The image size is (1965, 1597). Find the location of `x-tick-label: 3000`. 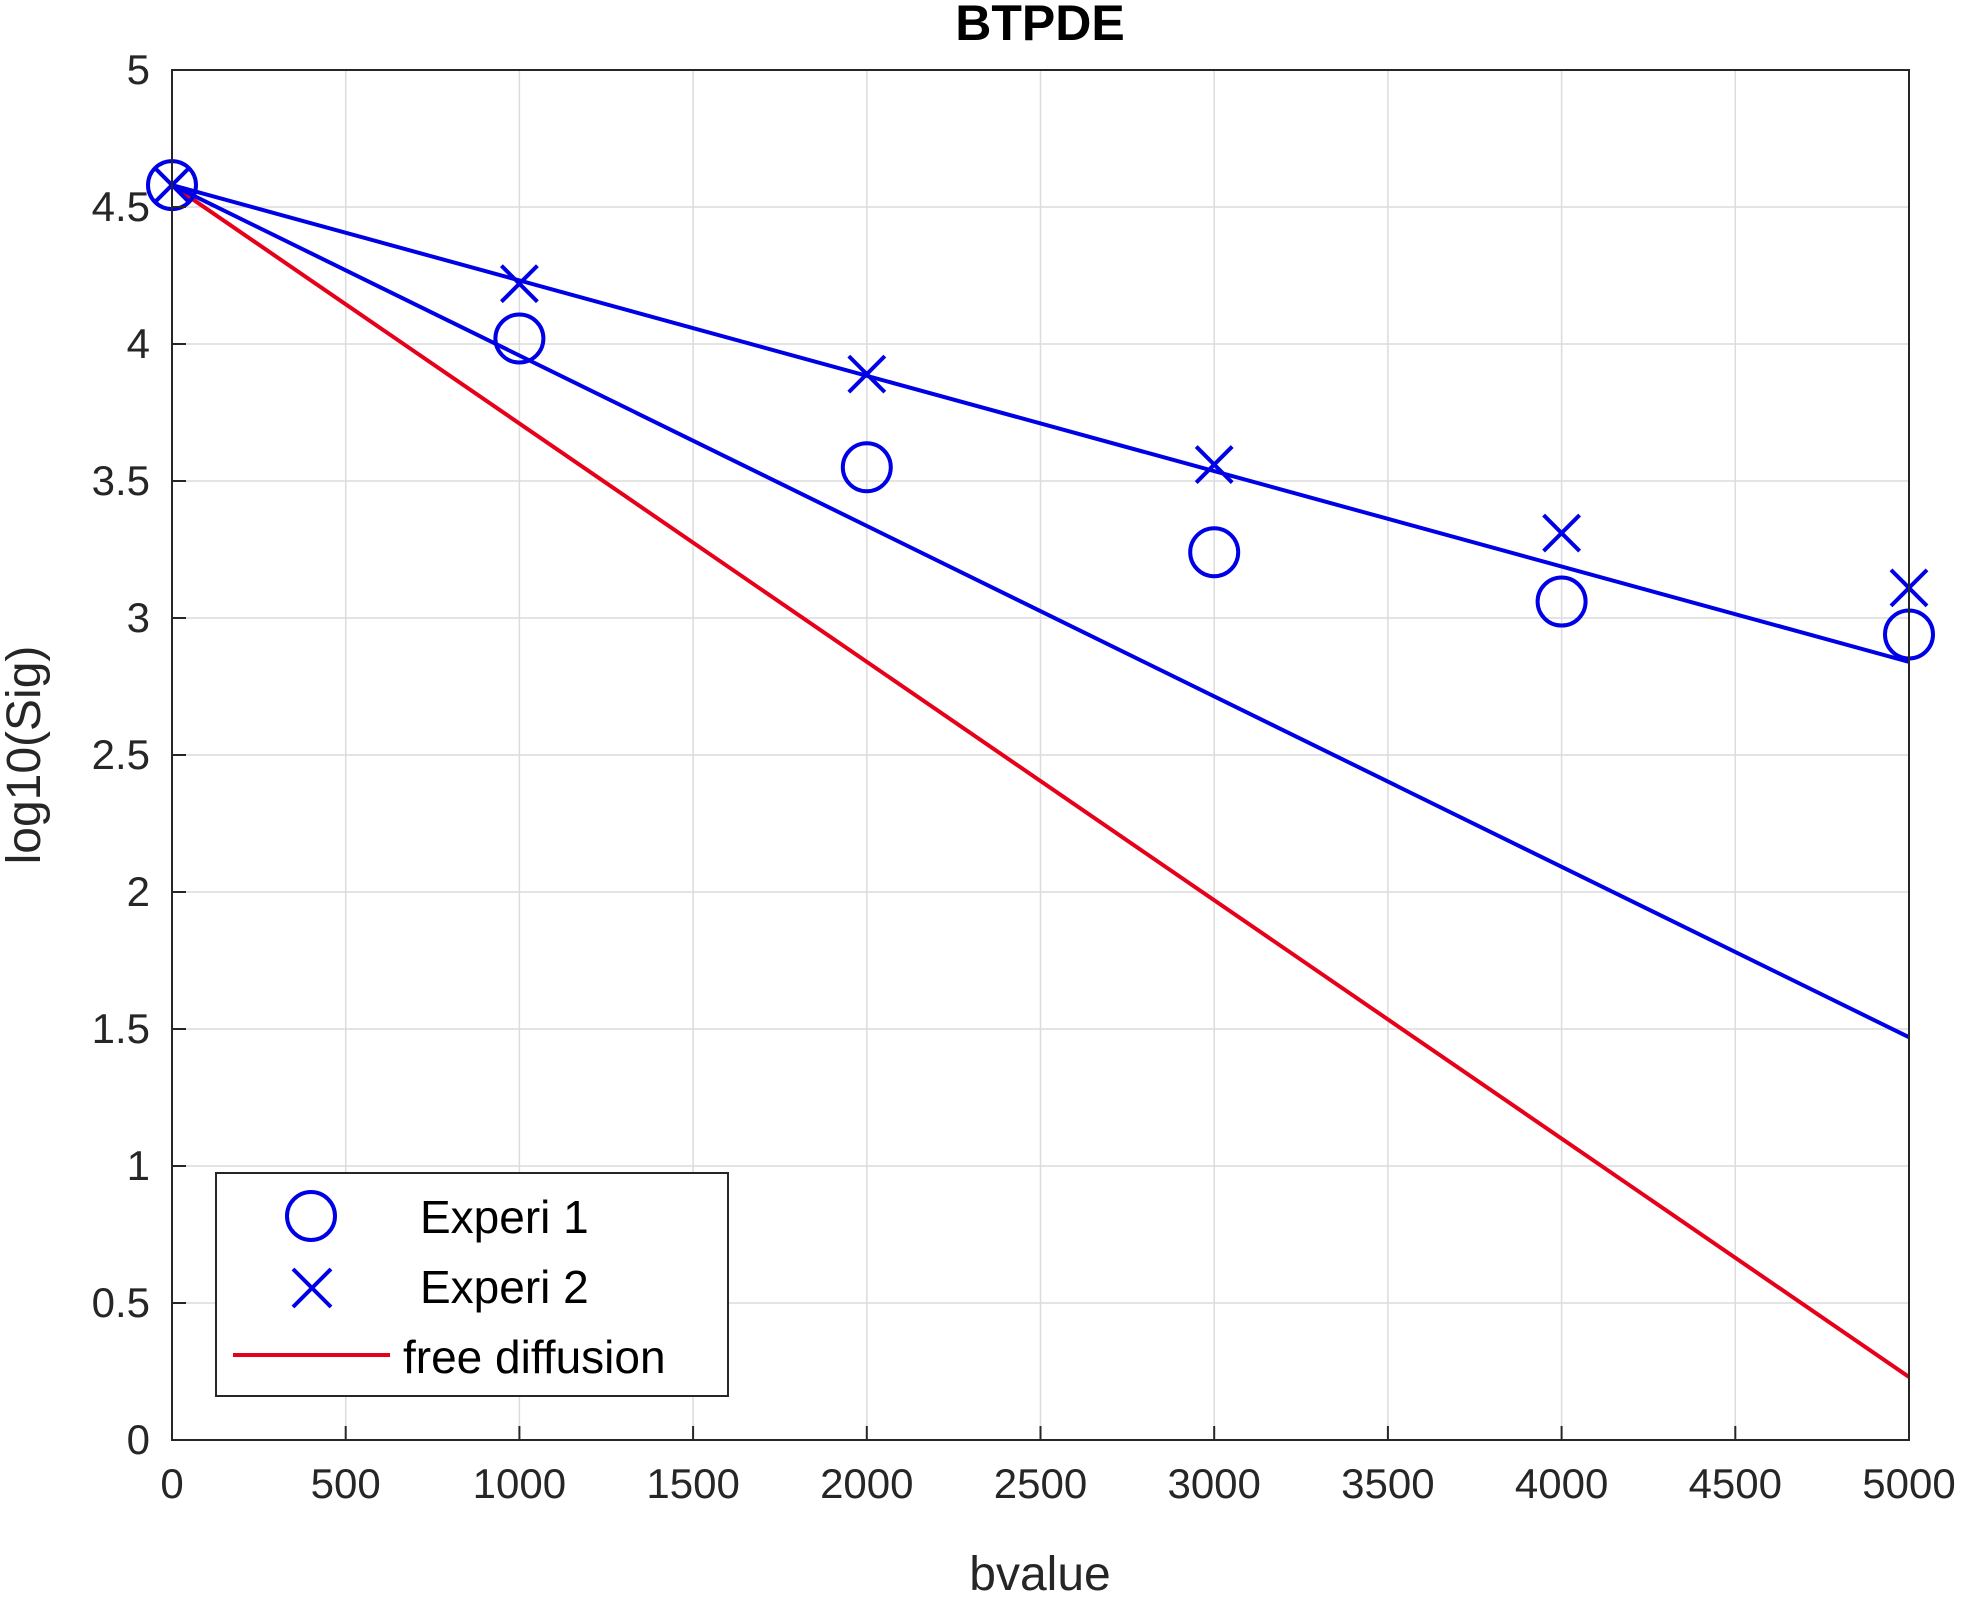

x-tick-label: 3000 is located at coordinates (1213, 1483).